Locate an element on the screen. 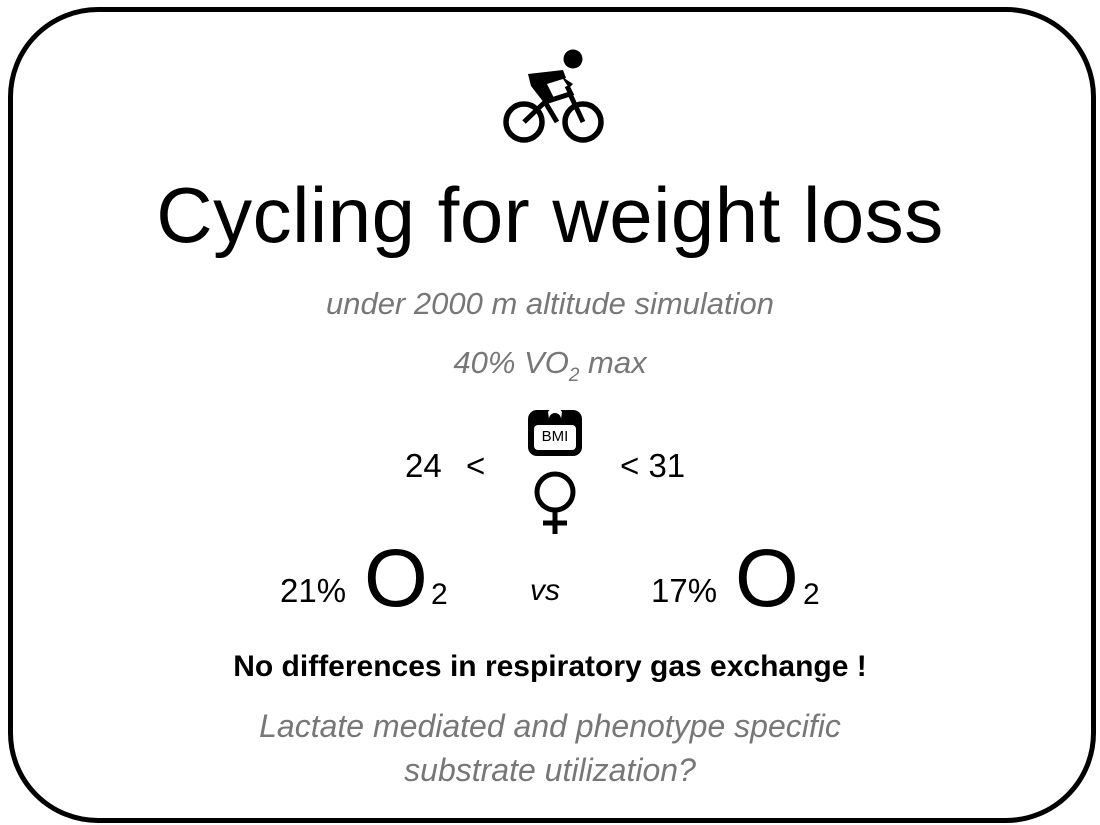 The width and height of the screenshot is (1100, 825). bmi-upper-value: < 31 is located at coordinates (653, 465).